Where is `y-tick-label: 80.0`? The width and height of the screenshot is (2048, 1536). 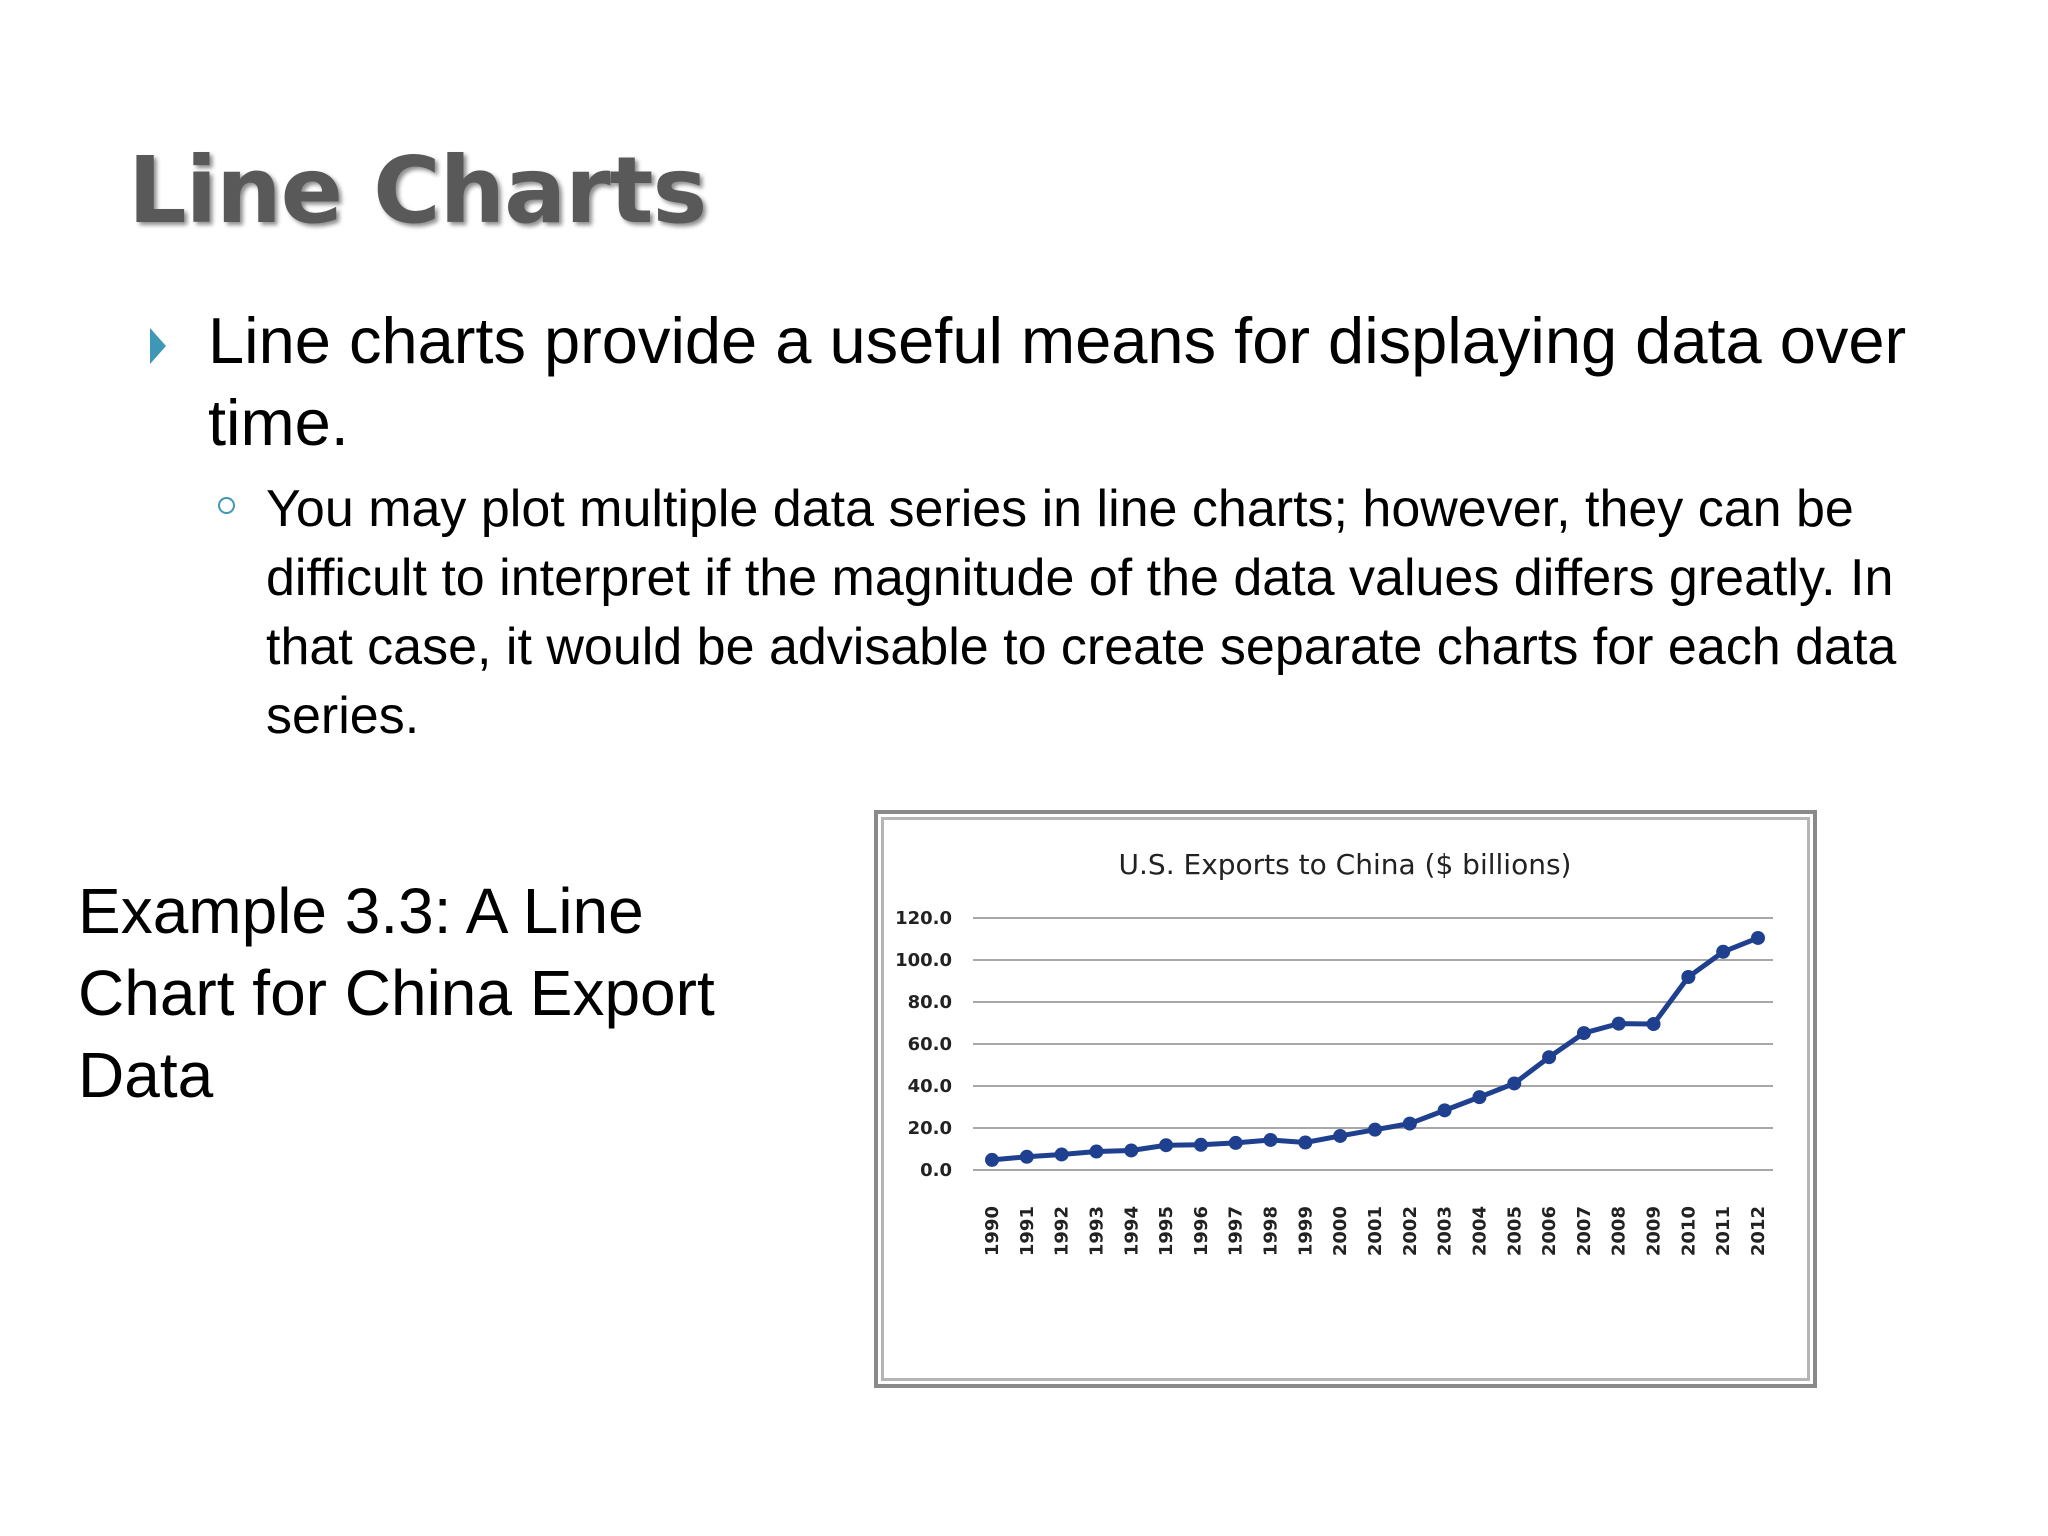
y-tick-label: 80.0 is located at coordinates (930, 1002).